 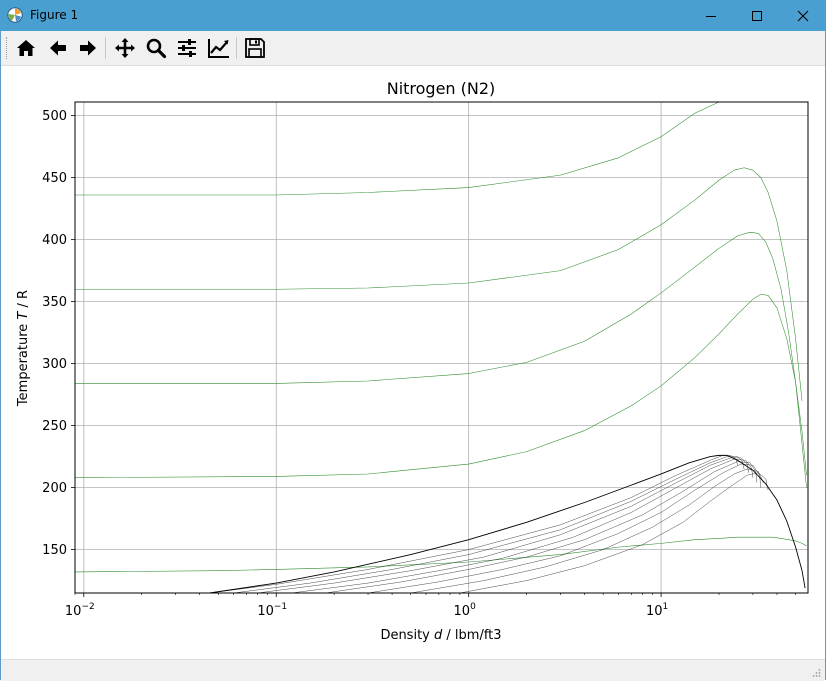 I want to click on close-icon, so click(x=803, y=15).